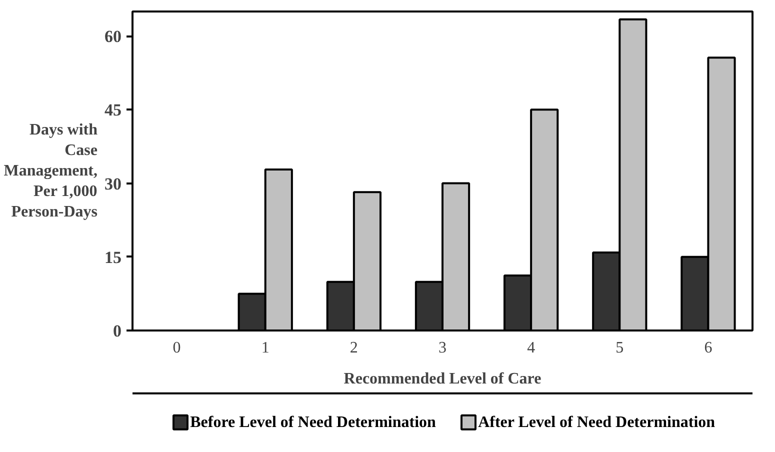  What do you see at coordinates (620, 348) in the screenshot?
I see `x-tick-label: 5` at bounding box center [620, 348].